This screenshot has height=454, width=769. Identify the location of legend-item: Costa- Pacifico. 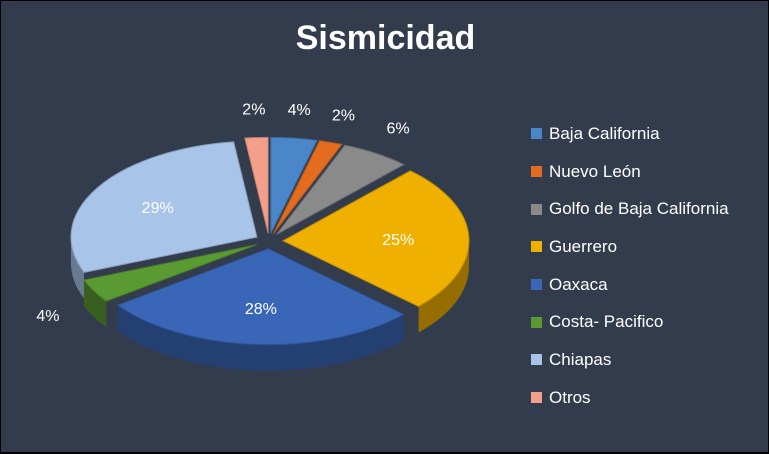
(630, 322).